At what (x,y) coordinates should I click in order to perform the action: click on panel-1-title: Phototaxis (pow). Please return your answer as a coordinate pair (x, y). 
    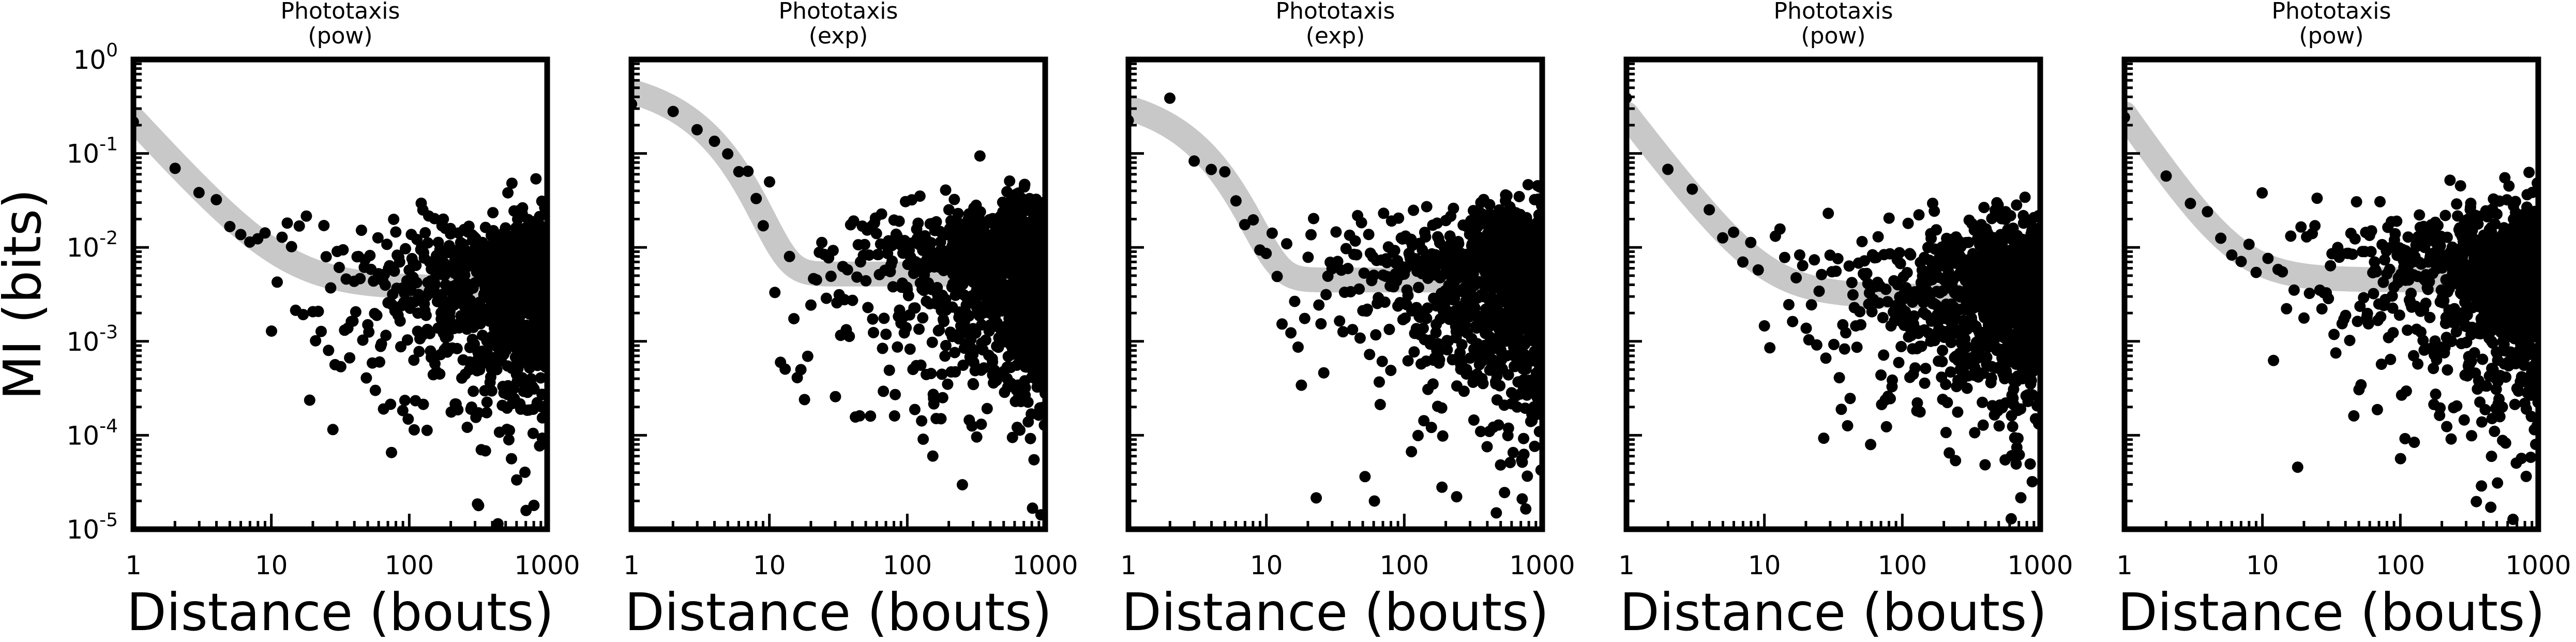
    Looking at the image, I should click on (340, 24).